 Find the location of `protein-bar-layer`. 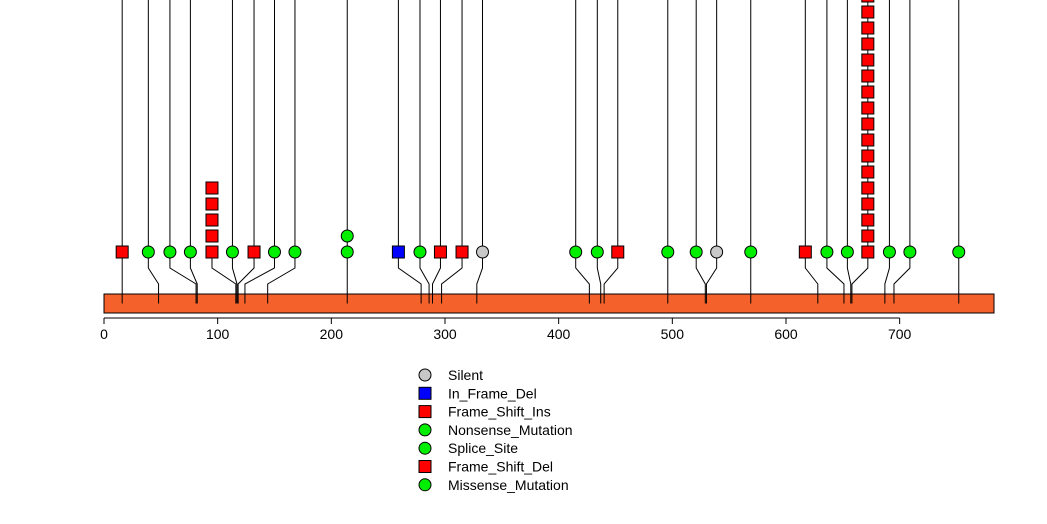

protein-bar-layer is located at coordinates (549, 303).